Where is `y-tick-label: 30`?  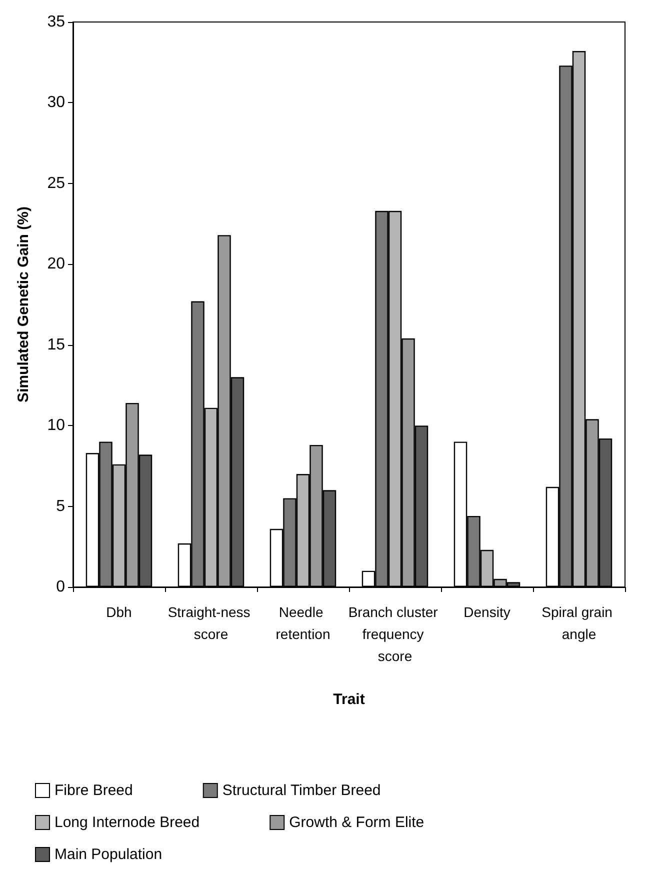
y-tick-label: 30 is located at coordinates (56, 103).